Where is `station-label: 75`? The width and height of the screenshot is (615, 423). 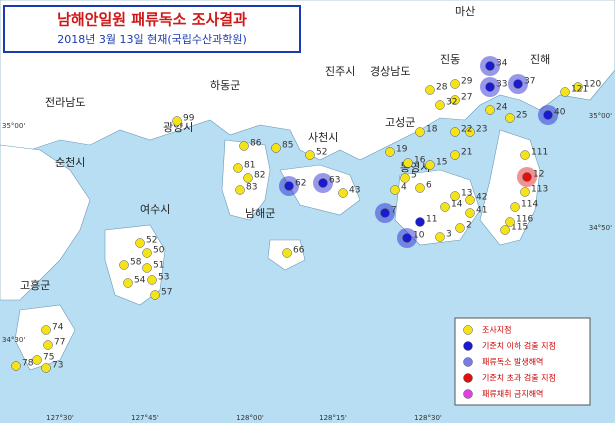 station-label: 75 is located at coordinates (48, 358).